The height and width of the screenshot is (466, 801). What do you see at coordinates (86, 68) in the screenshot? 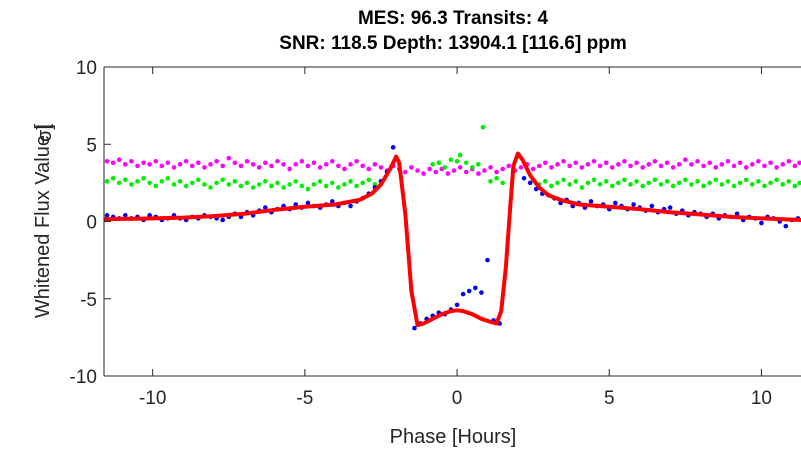
I see `y-tick-label: 10` at bounding box center [86, 68].